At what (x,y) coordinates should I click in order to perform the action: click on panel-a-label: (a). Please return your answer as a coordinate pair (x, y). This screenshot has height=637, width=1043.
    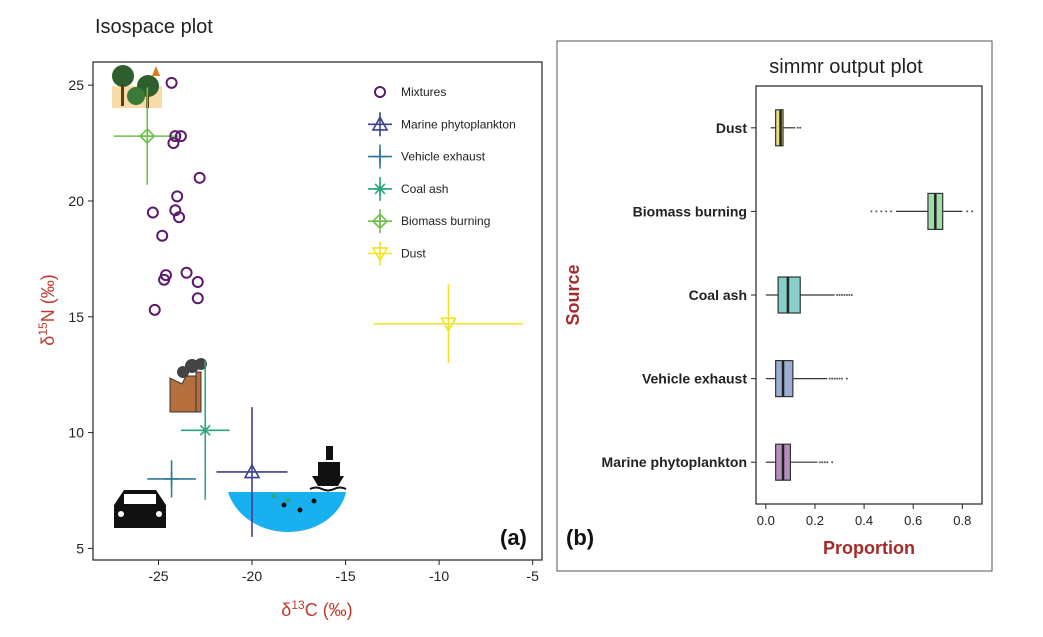
    Looking at the image, I should click on (513, 537).